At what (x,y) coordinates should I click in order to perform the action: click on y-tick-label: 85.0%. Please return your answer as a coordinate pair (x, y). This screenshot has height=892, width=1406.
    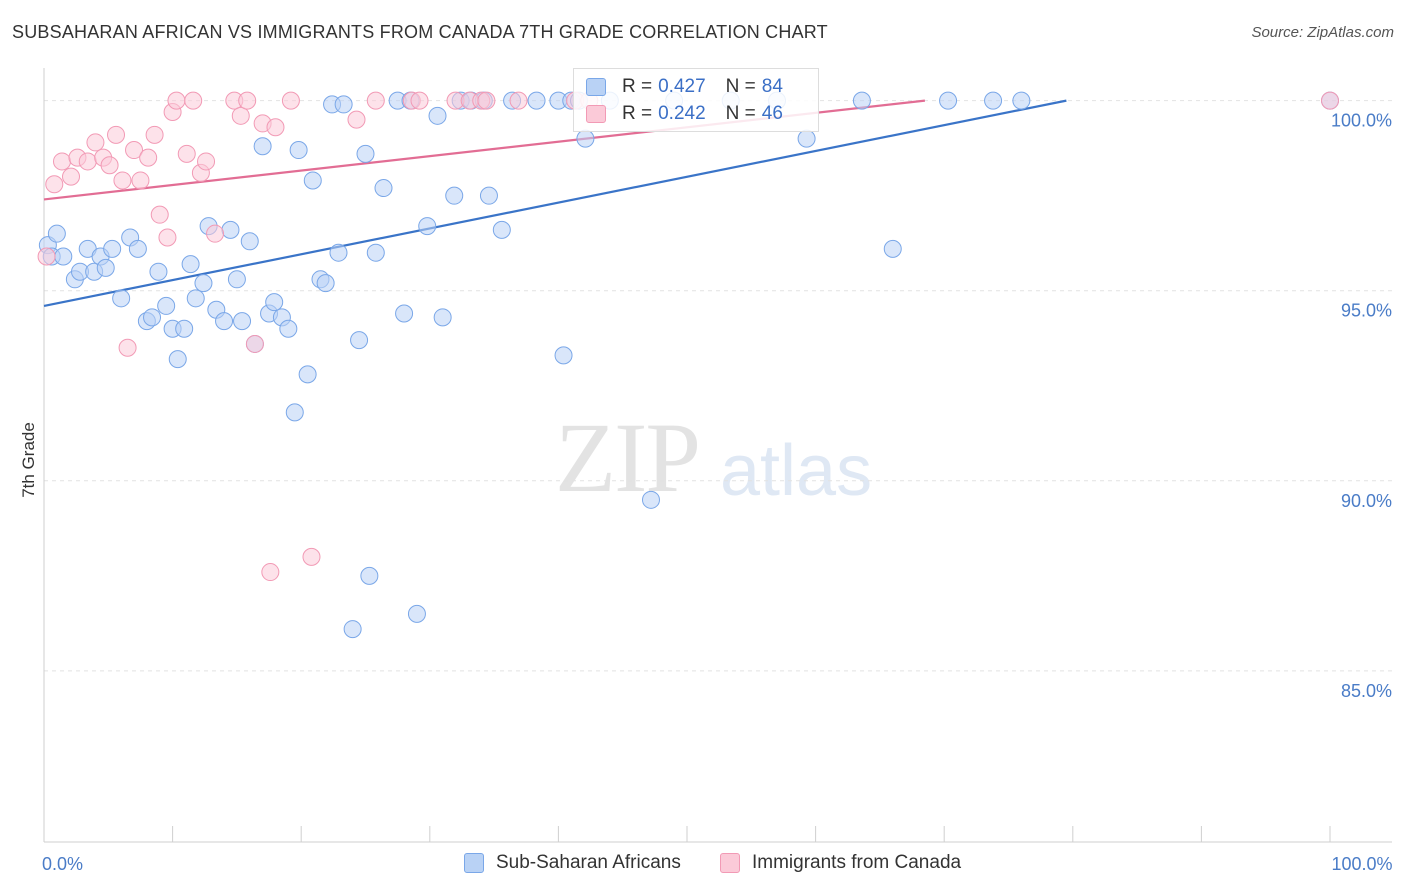
    Looking at the image, I should click on (1366, 691).